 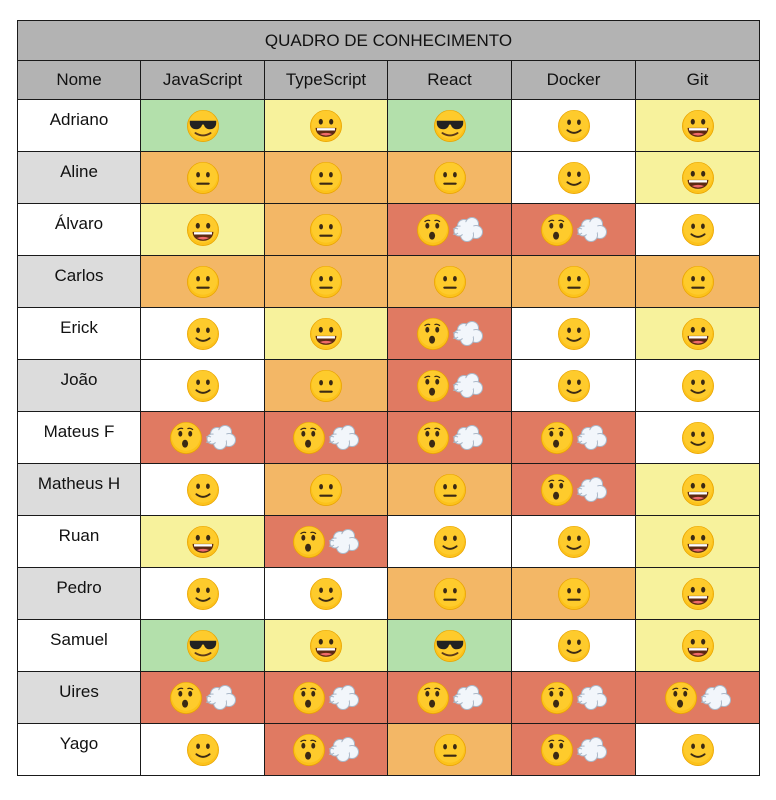 What do you see at coordinates (79, 749) in the screenshot?
I see `person-name: Yago` at bounding box center [79, 749].